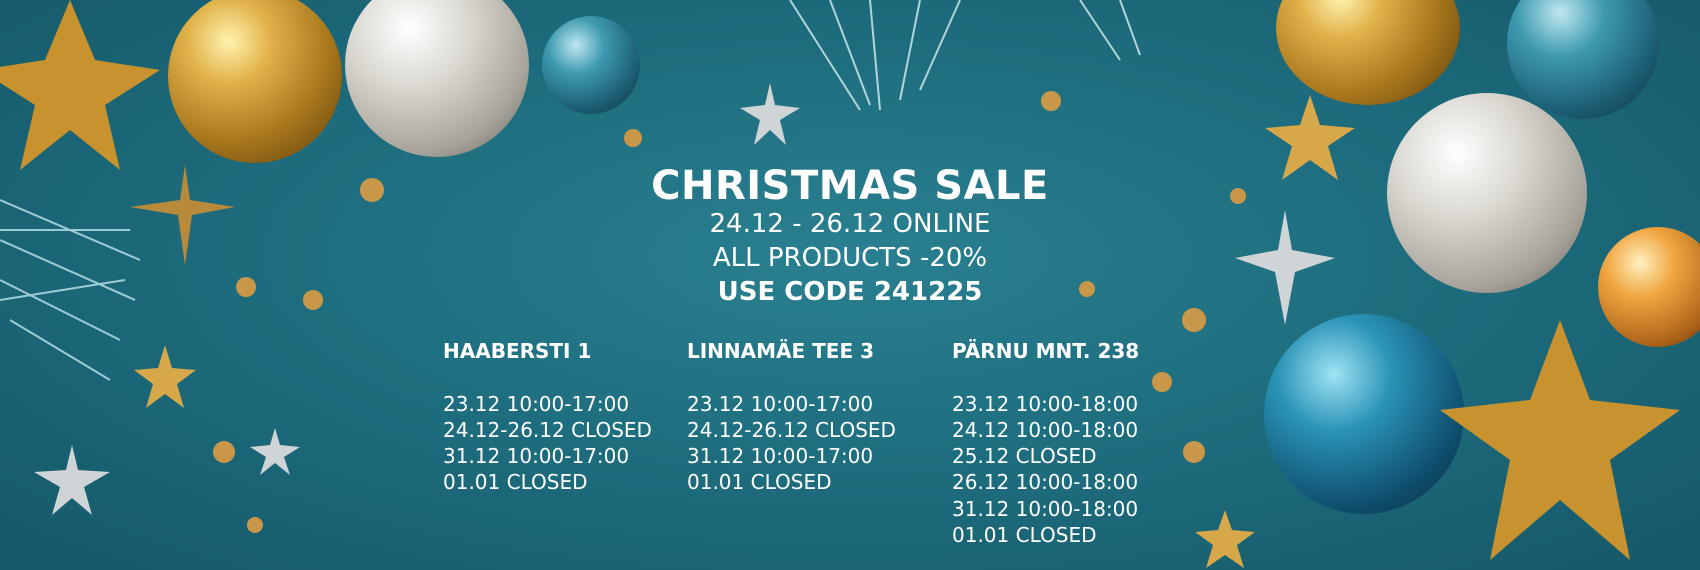  What do you see at coordinates (1364, 414) in the screenshot?
I see `blue-ornament-ball` at bounding box center [1364, 414].